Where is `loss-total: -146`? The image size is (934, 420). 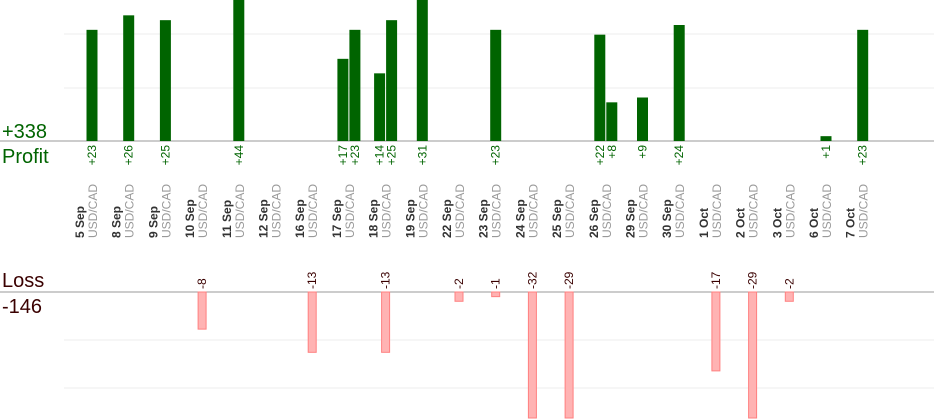 loss-total: -146 is located at coordinates (22, 307).